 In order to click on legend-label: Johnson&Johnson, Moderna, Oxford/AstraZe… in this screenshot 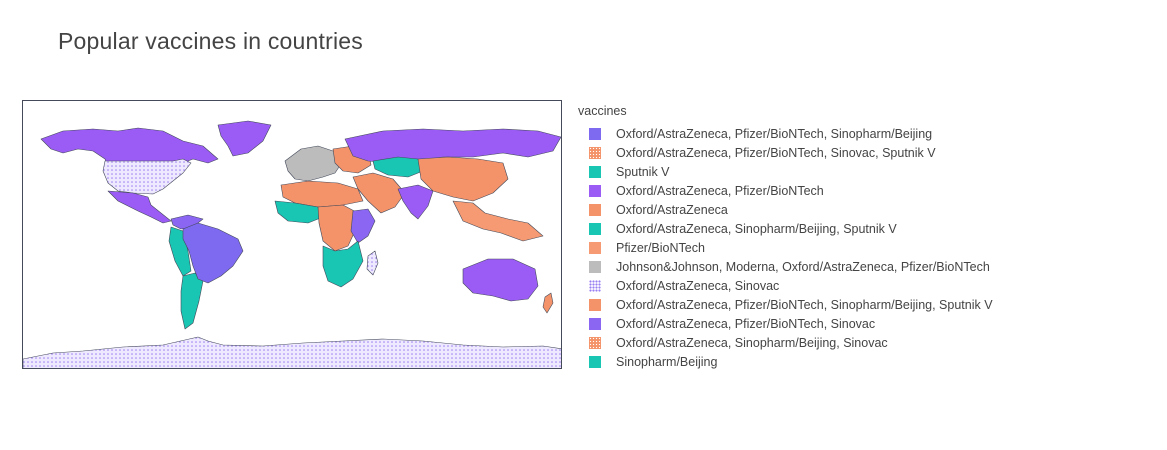, I will do `click(803, 266)`.